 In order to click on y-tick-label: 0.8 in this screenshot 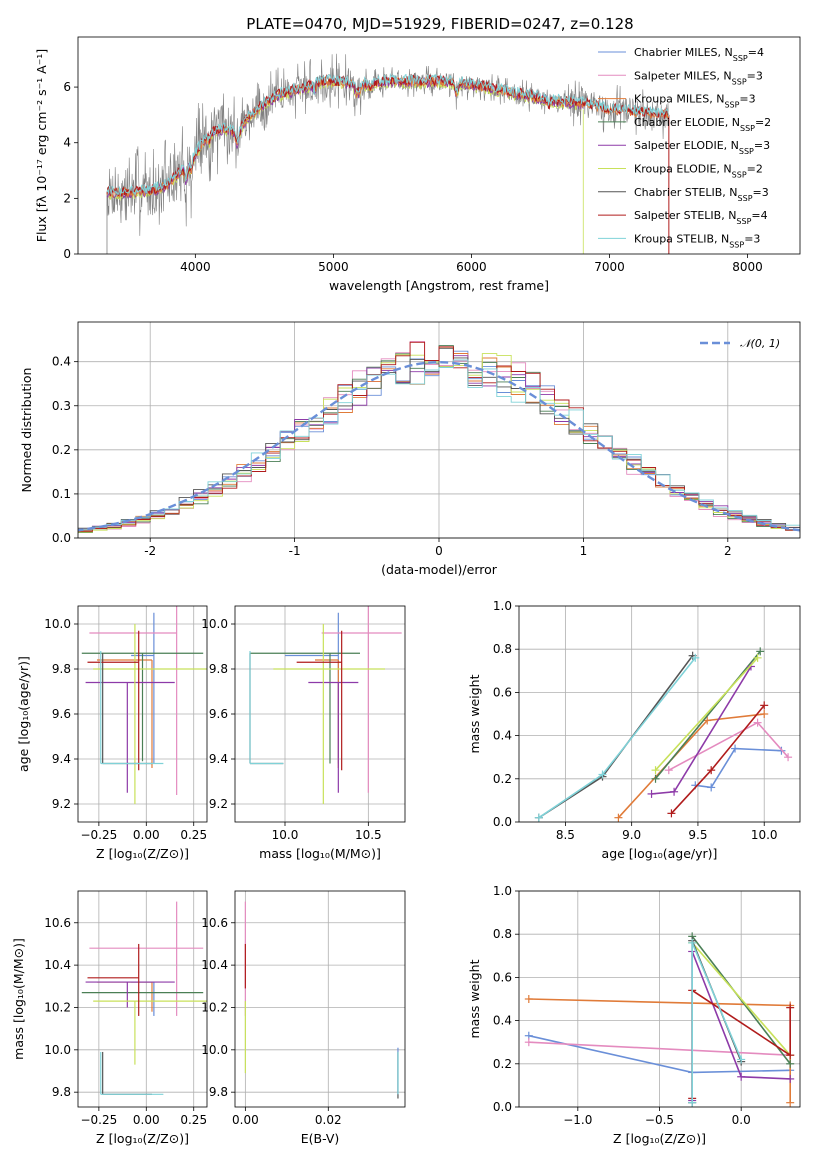, I will do `click(502, 649)`.